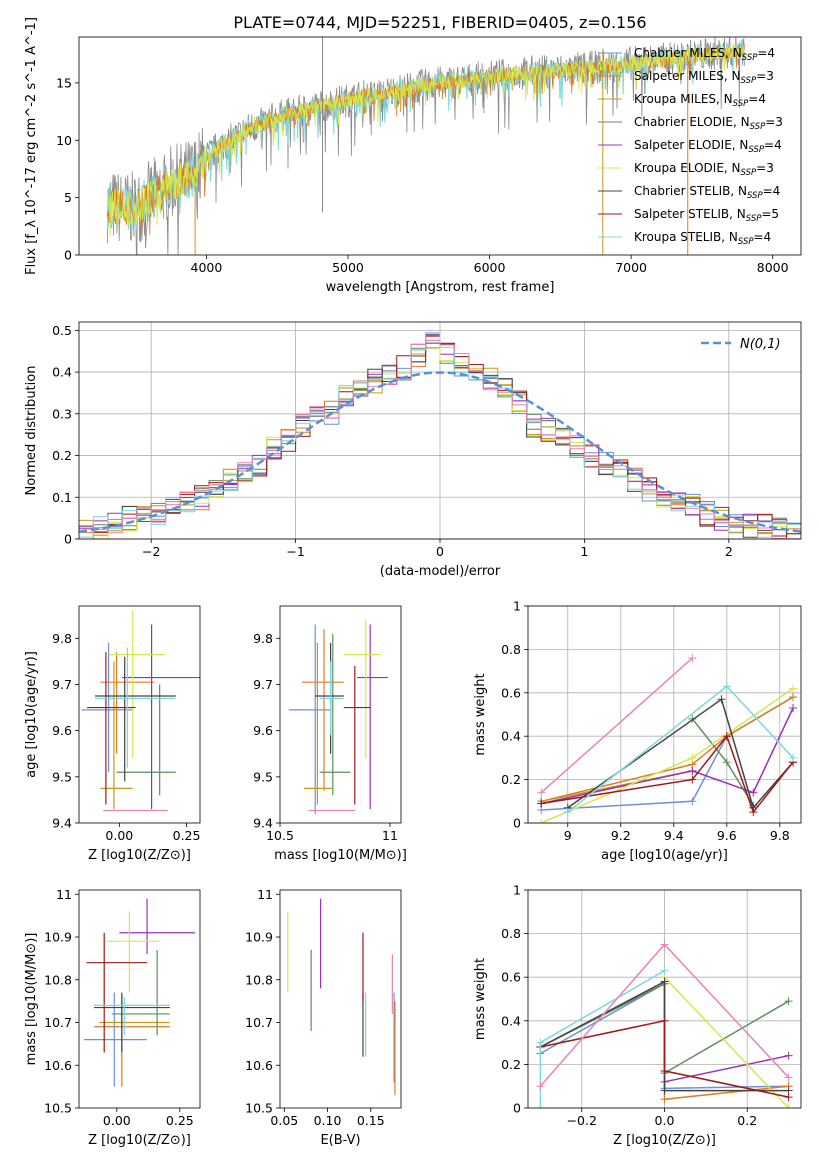 The image size is (819, 1170). Describe the element at coordinates (372, 717) in the screenshot. I see `point-salpeter-elodie` at that location.